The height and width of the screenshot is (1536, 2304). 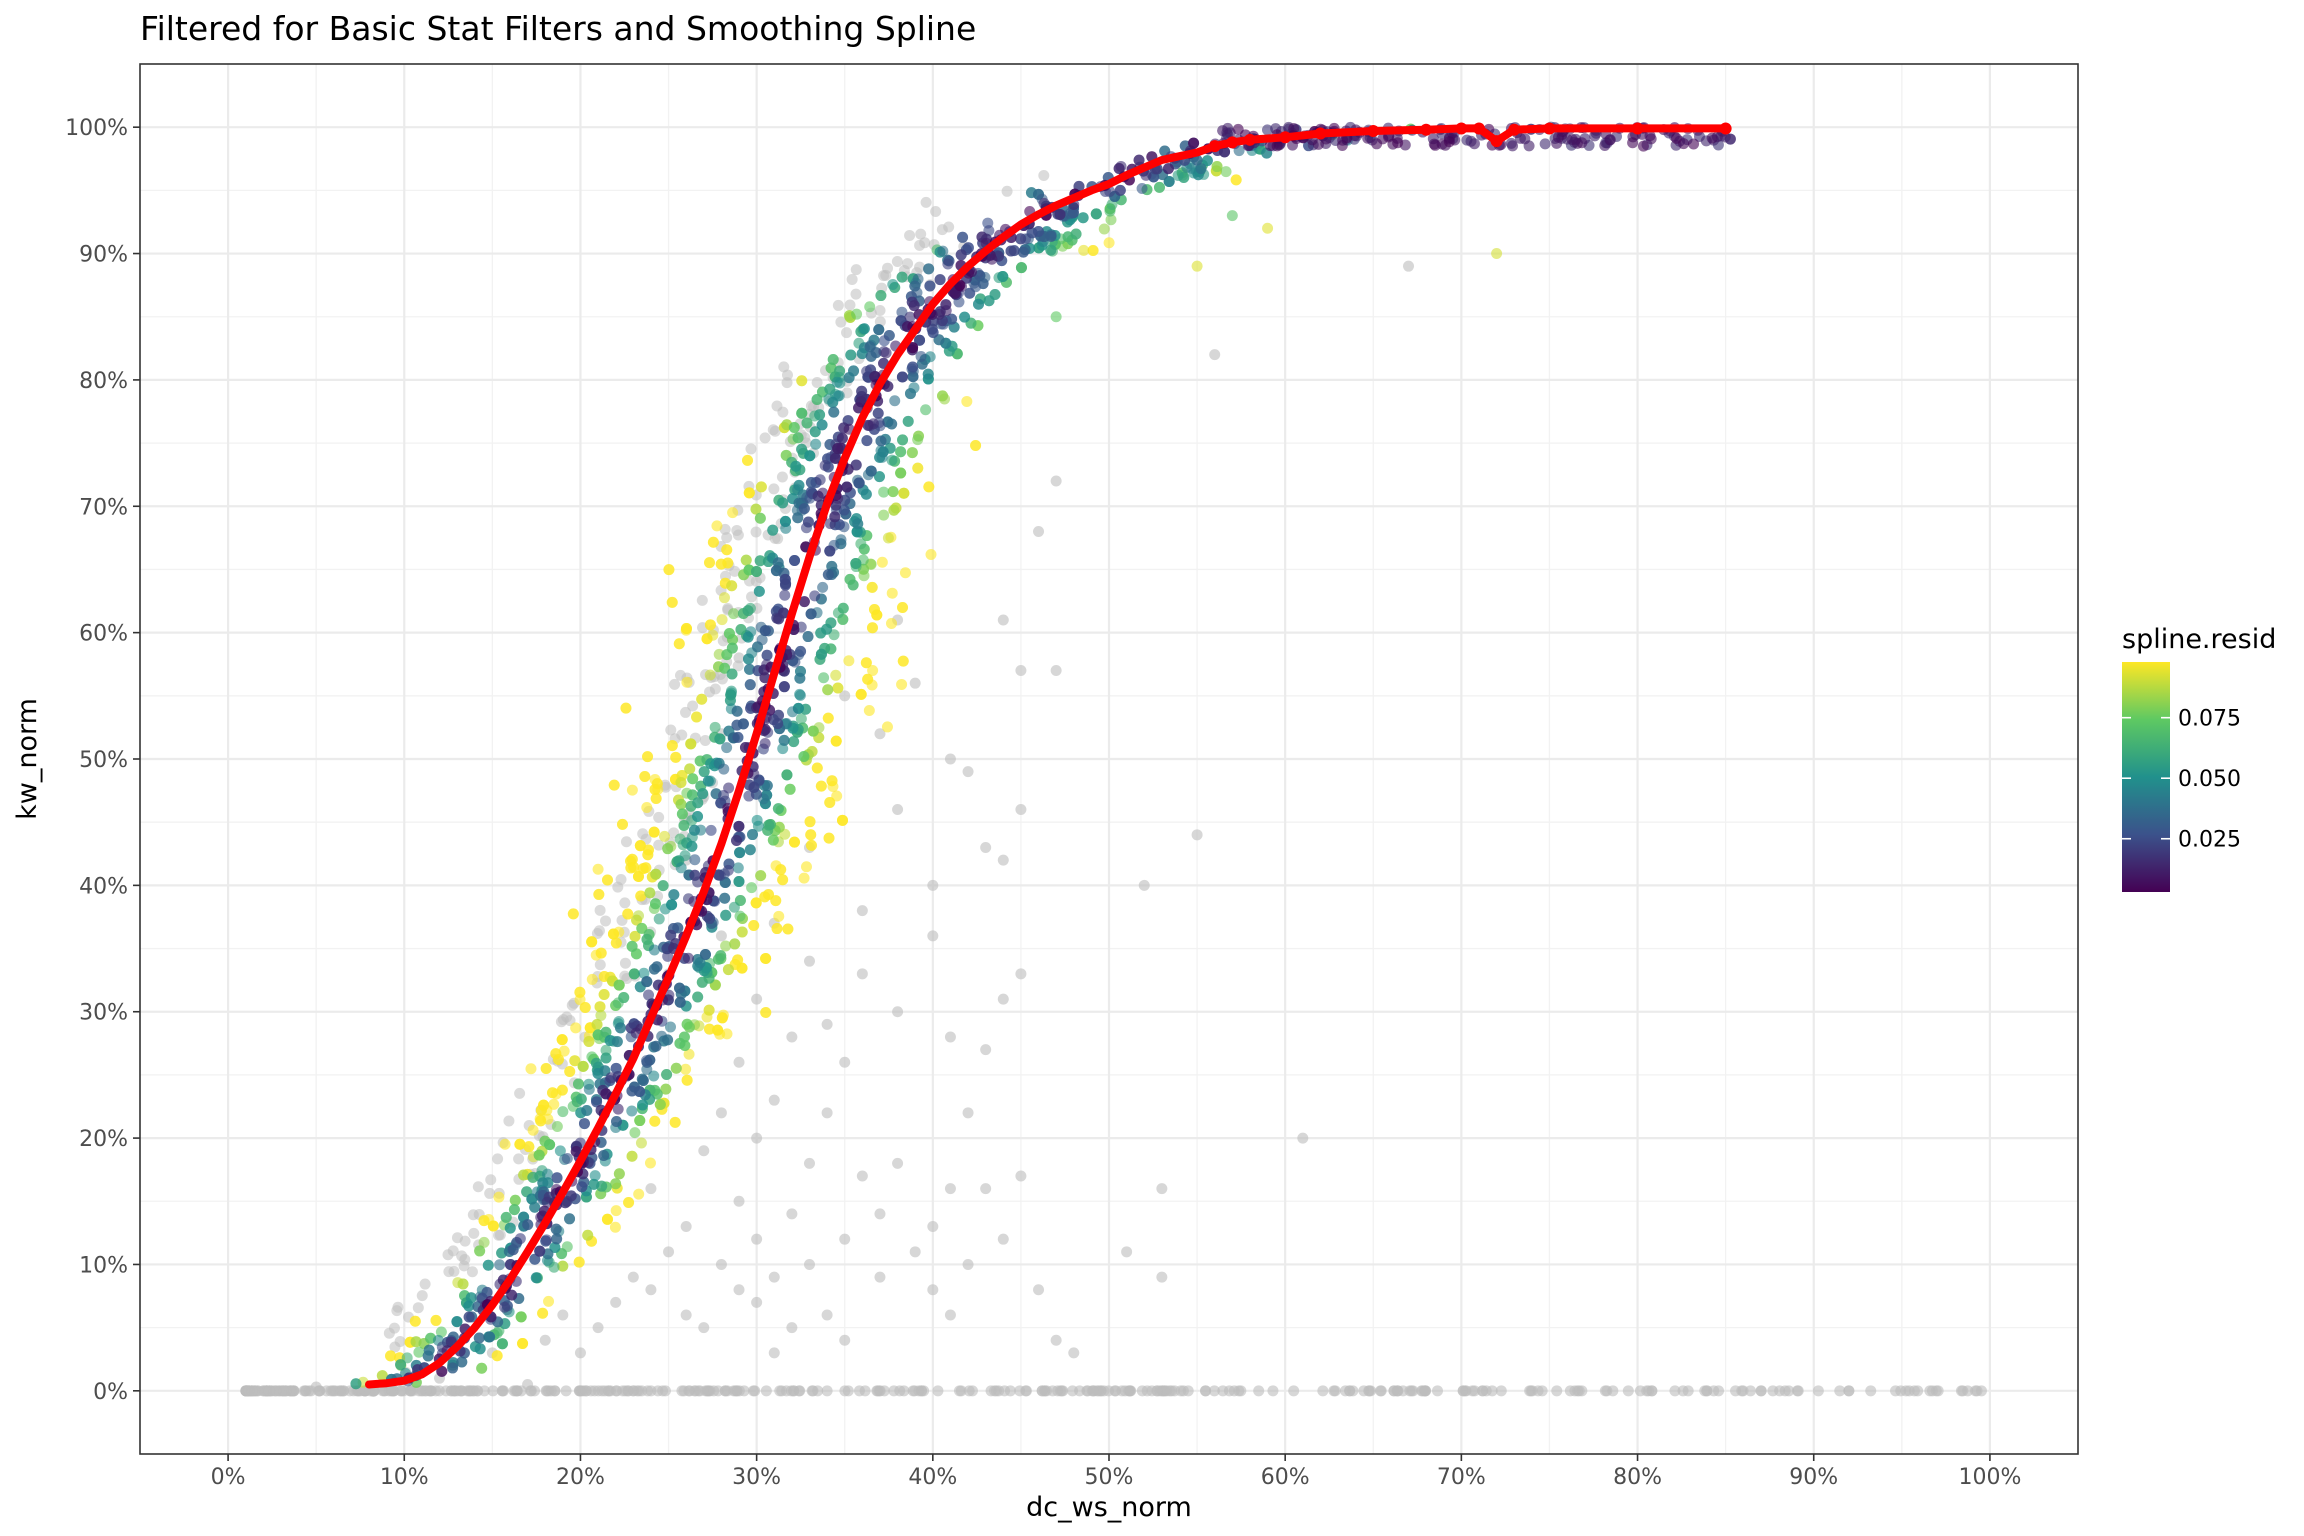 What do you see at coordinates (932, 1477) in the screenshot?
I see `x-tick-label: 40%` at bounding box center [932, 1477].